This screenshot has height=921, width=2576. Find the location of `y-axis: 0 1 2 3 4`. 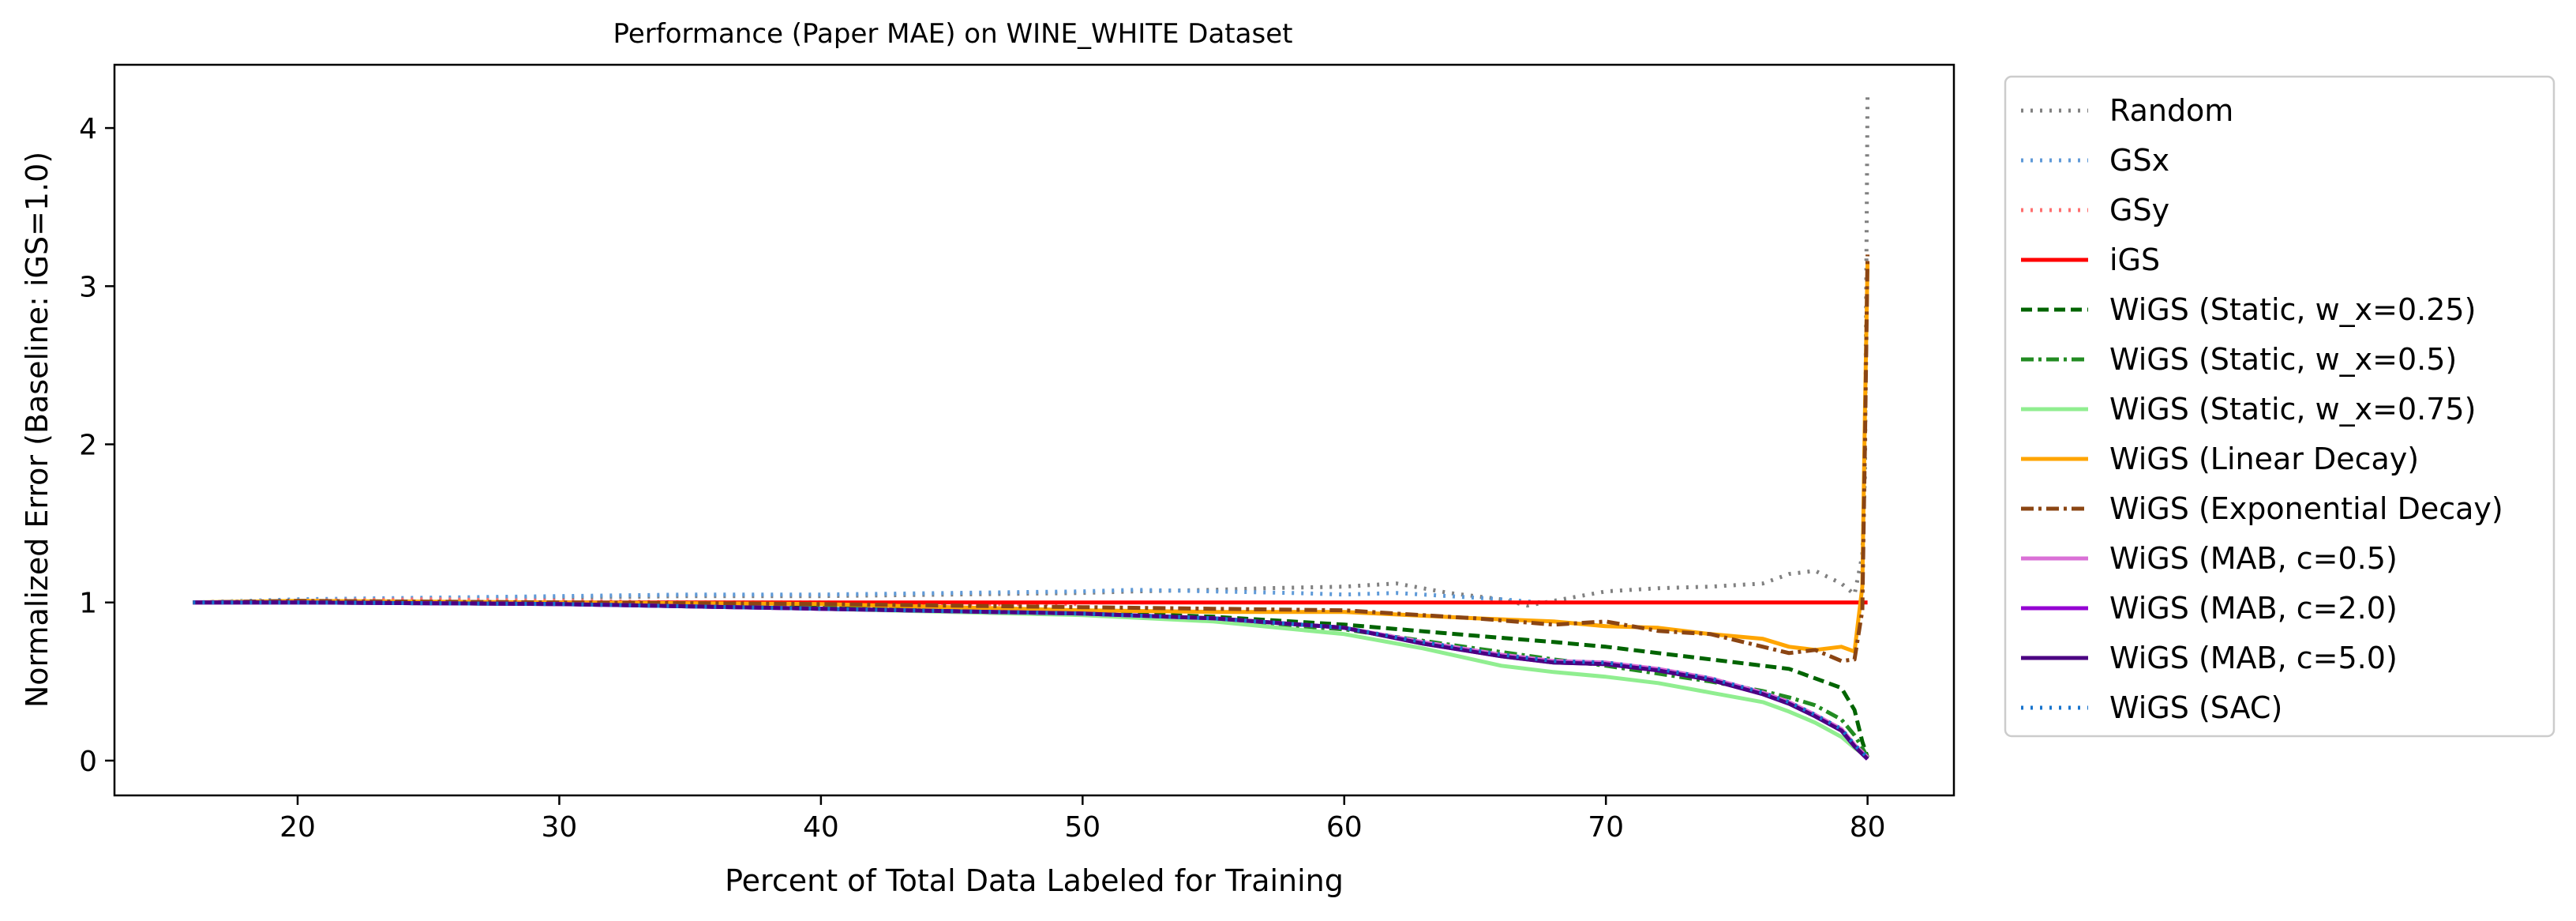

y-axis: 0 1 2 3 4 is located at coordinates (96, 445).